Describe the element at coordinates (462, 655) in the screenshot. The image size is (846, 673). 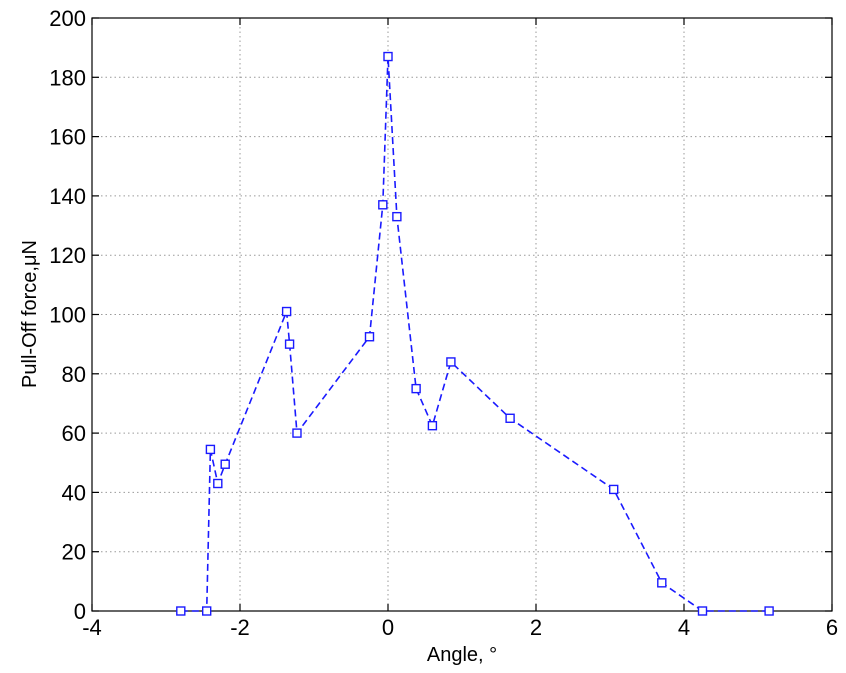
I see `x-axis-title: Angle, °` at that location.